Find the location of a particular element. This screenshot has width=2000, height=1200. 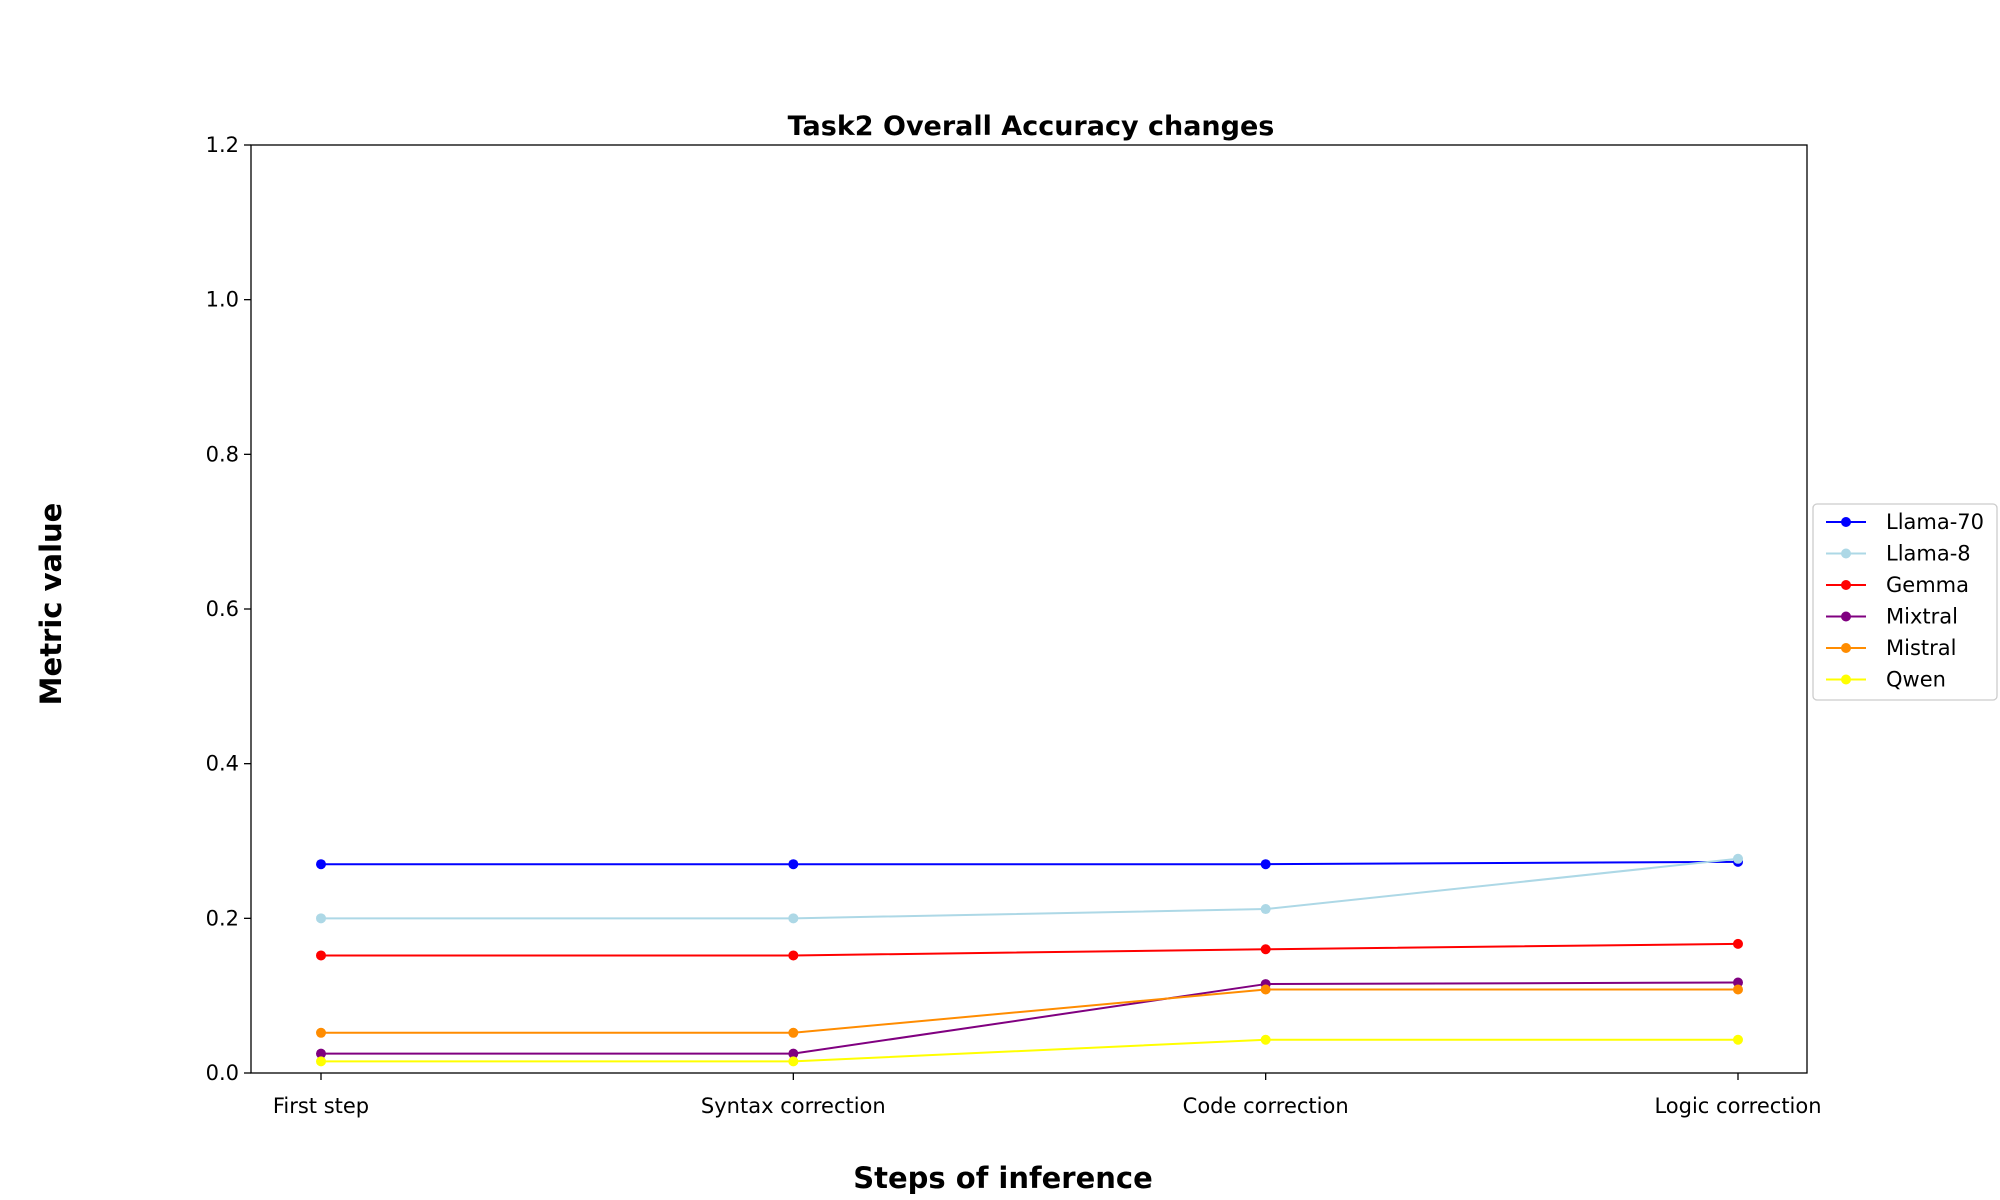

y-tick-label: 0.8 is located at coordinates (222, 454).